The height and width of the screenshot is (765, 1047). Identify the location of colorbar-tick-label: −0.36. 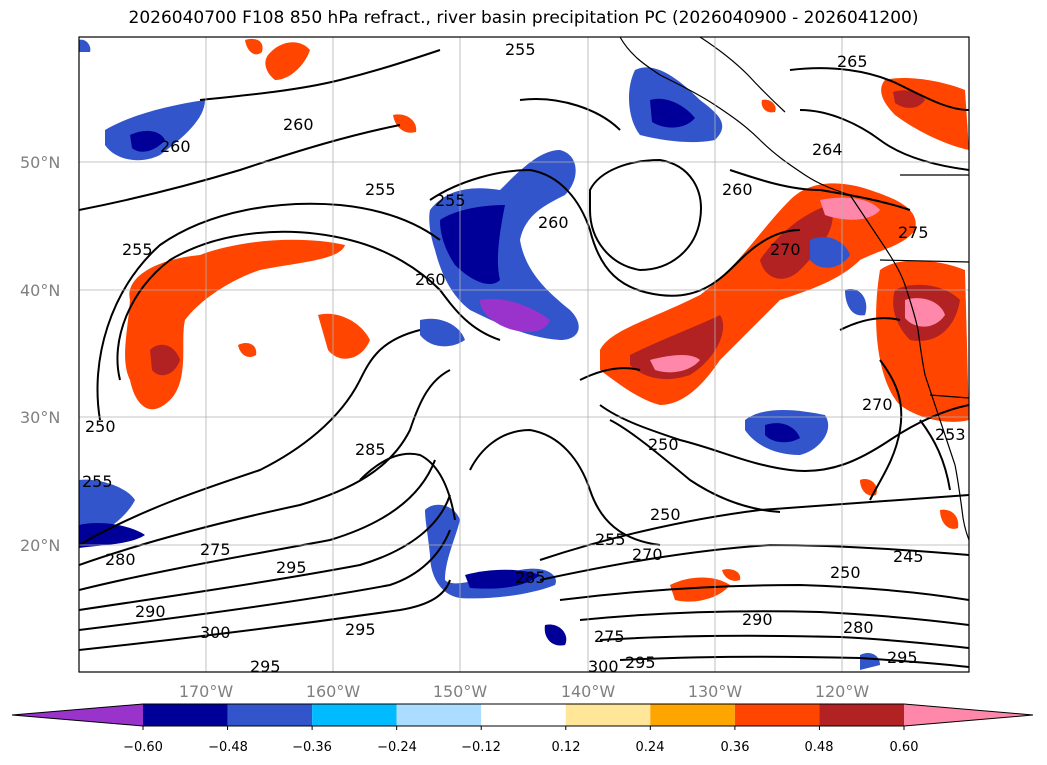
(312, 747).